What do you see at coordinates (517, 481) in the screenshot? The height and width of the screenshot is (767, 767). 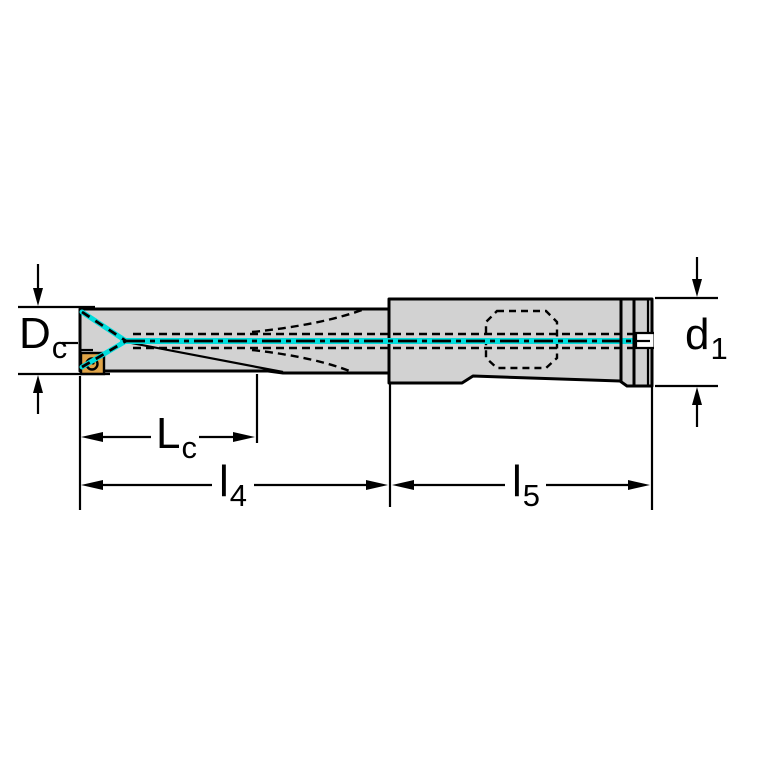 I see `label-l5-main: l` at bounding box center [517, 481].